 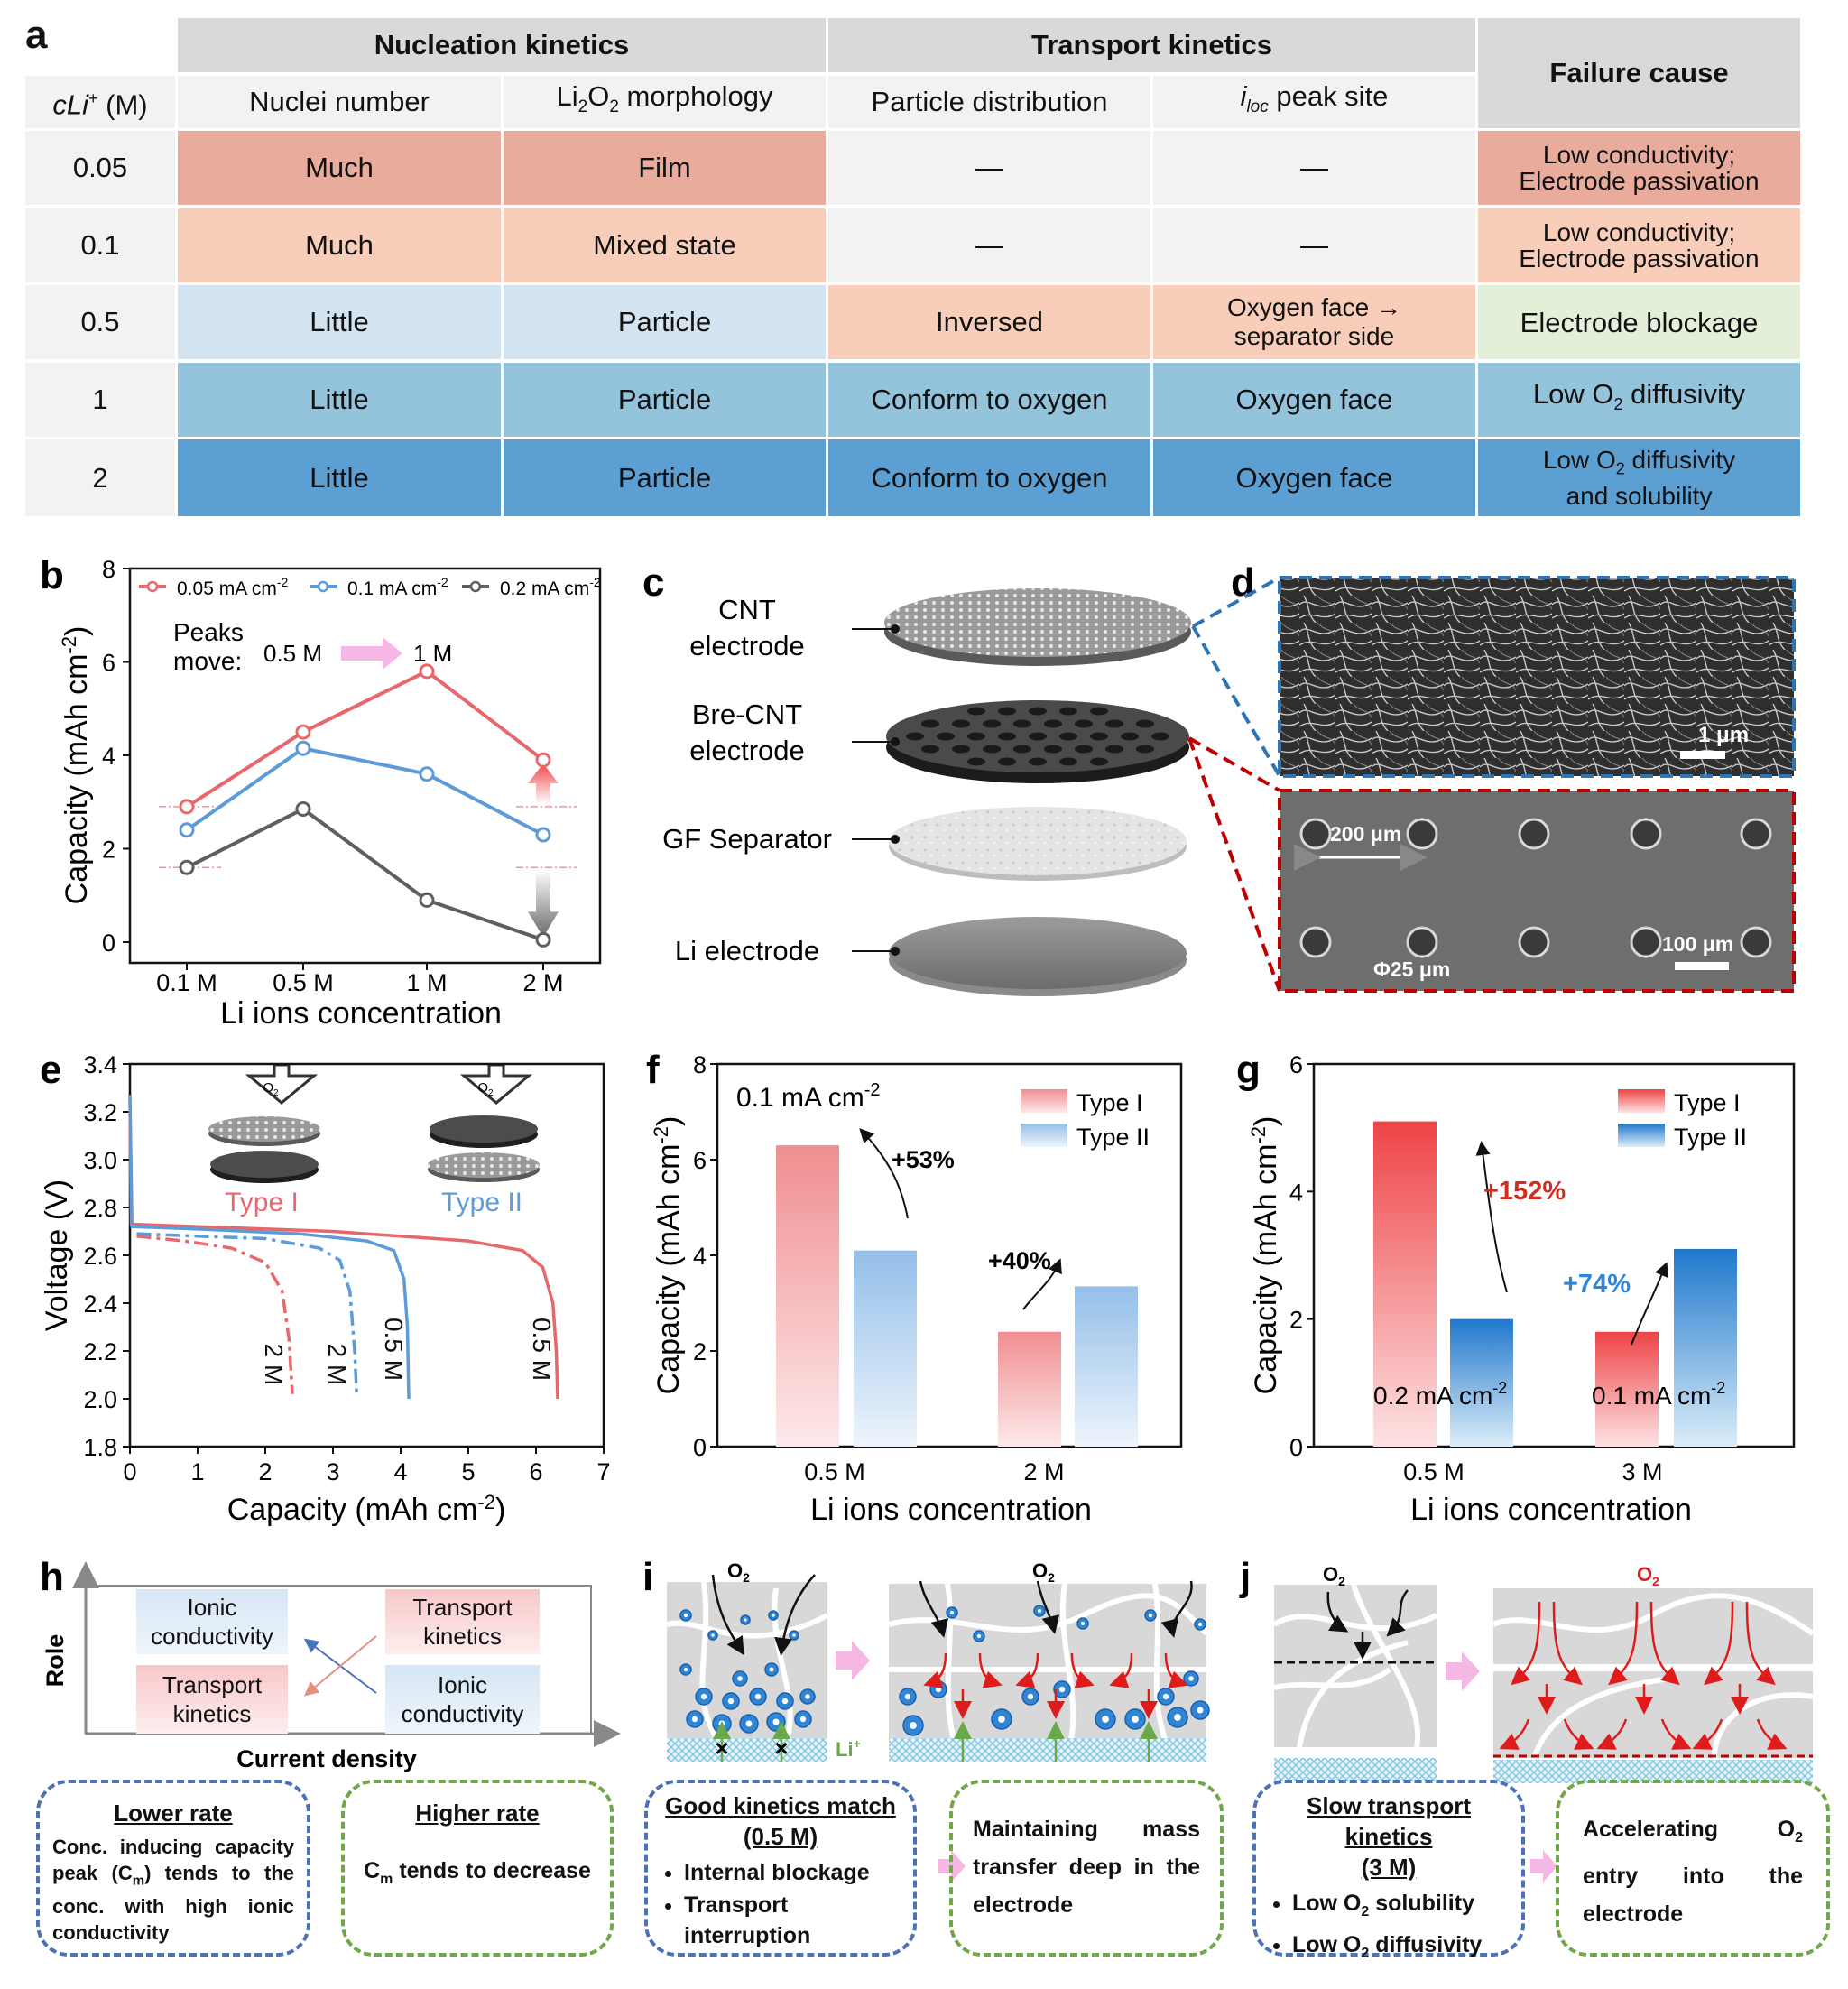 What do you see at coordinates (339, 168) in the screenshot?
I see `table-cell-nuclei: Much` at bounding box center [339, 168].